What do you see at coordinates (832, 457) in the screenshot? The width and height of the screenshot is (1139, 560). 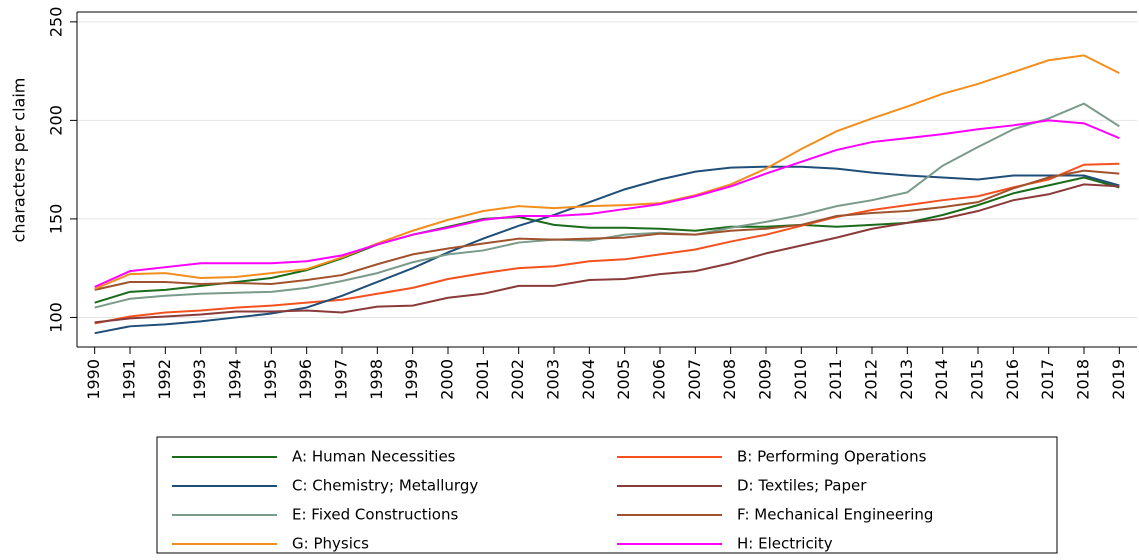 I see `legend-label: B: Performing Operations` at bounding box center [832, 457].